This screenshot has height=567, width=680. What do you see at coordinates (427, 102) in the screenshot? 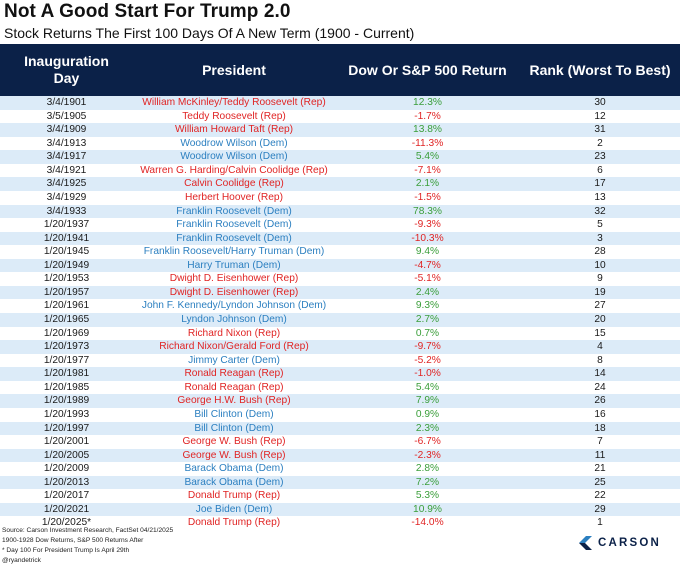
I see `cell-return: 12.3%` at bounding box center [427, 102].